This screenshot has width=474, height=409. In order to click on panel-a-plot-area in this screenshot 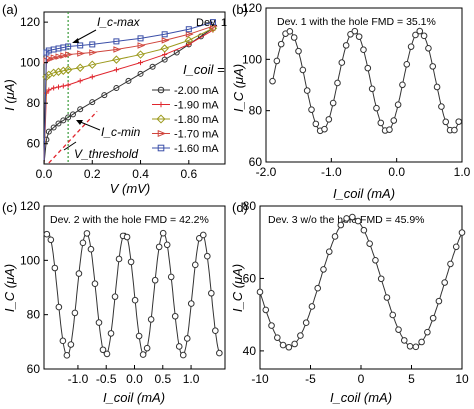, I will do `click(134, 88)`.